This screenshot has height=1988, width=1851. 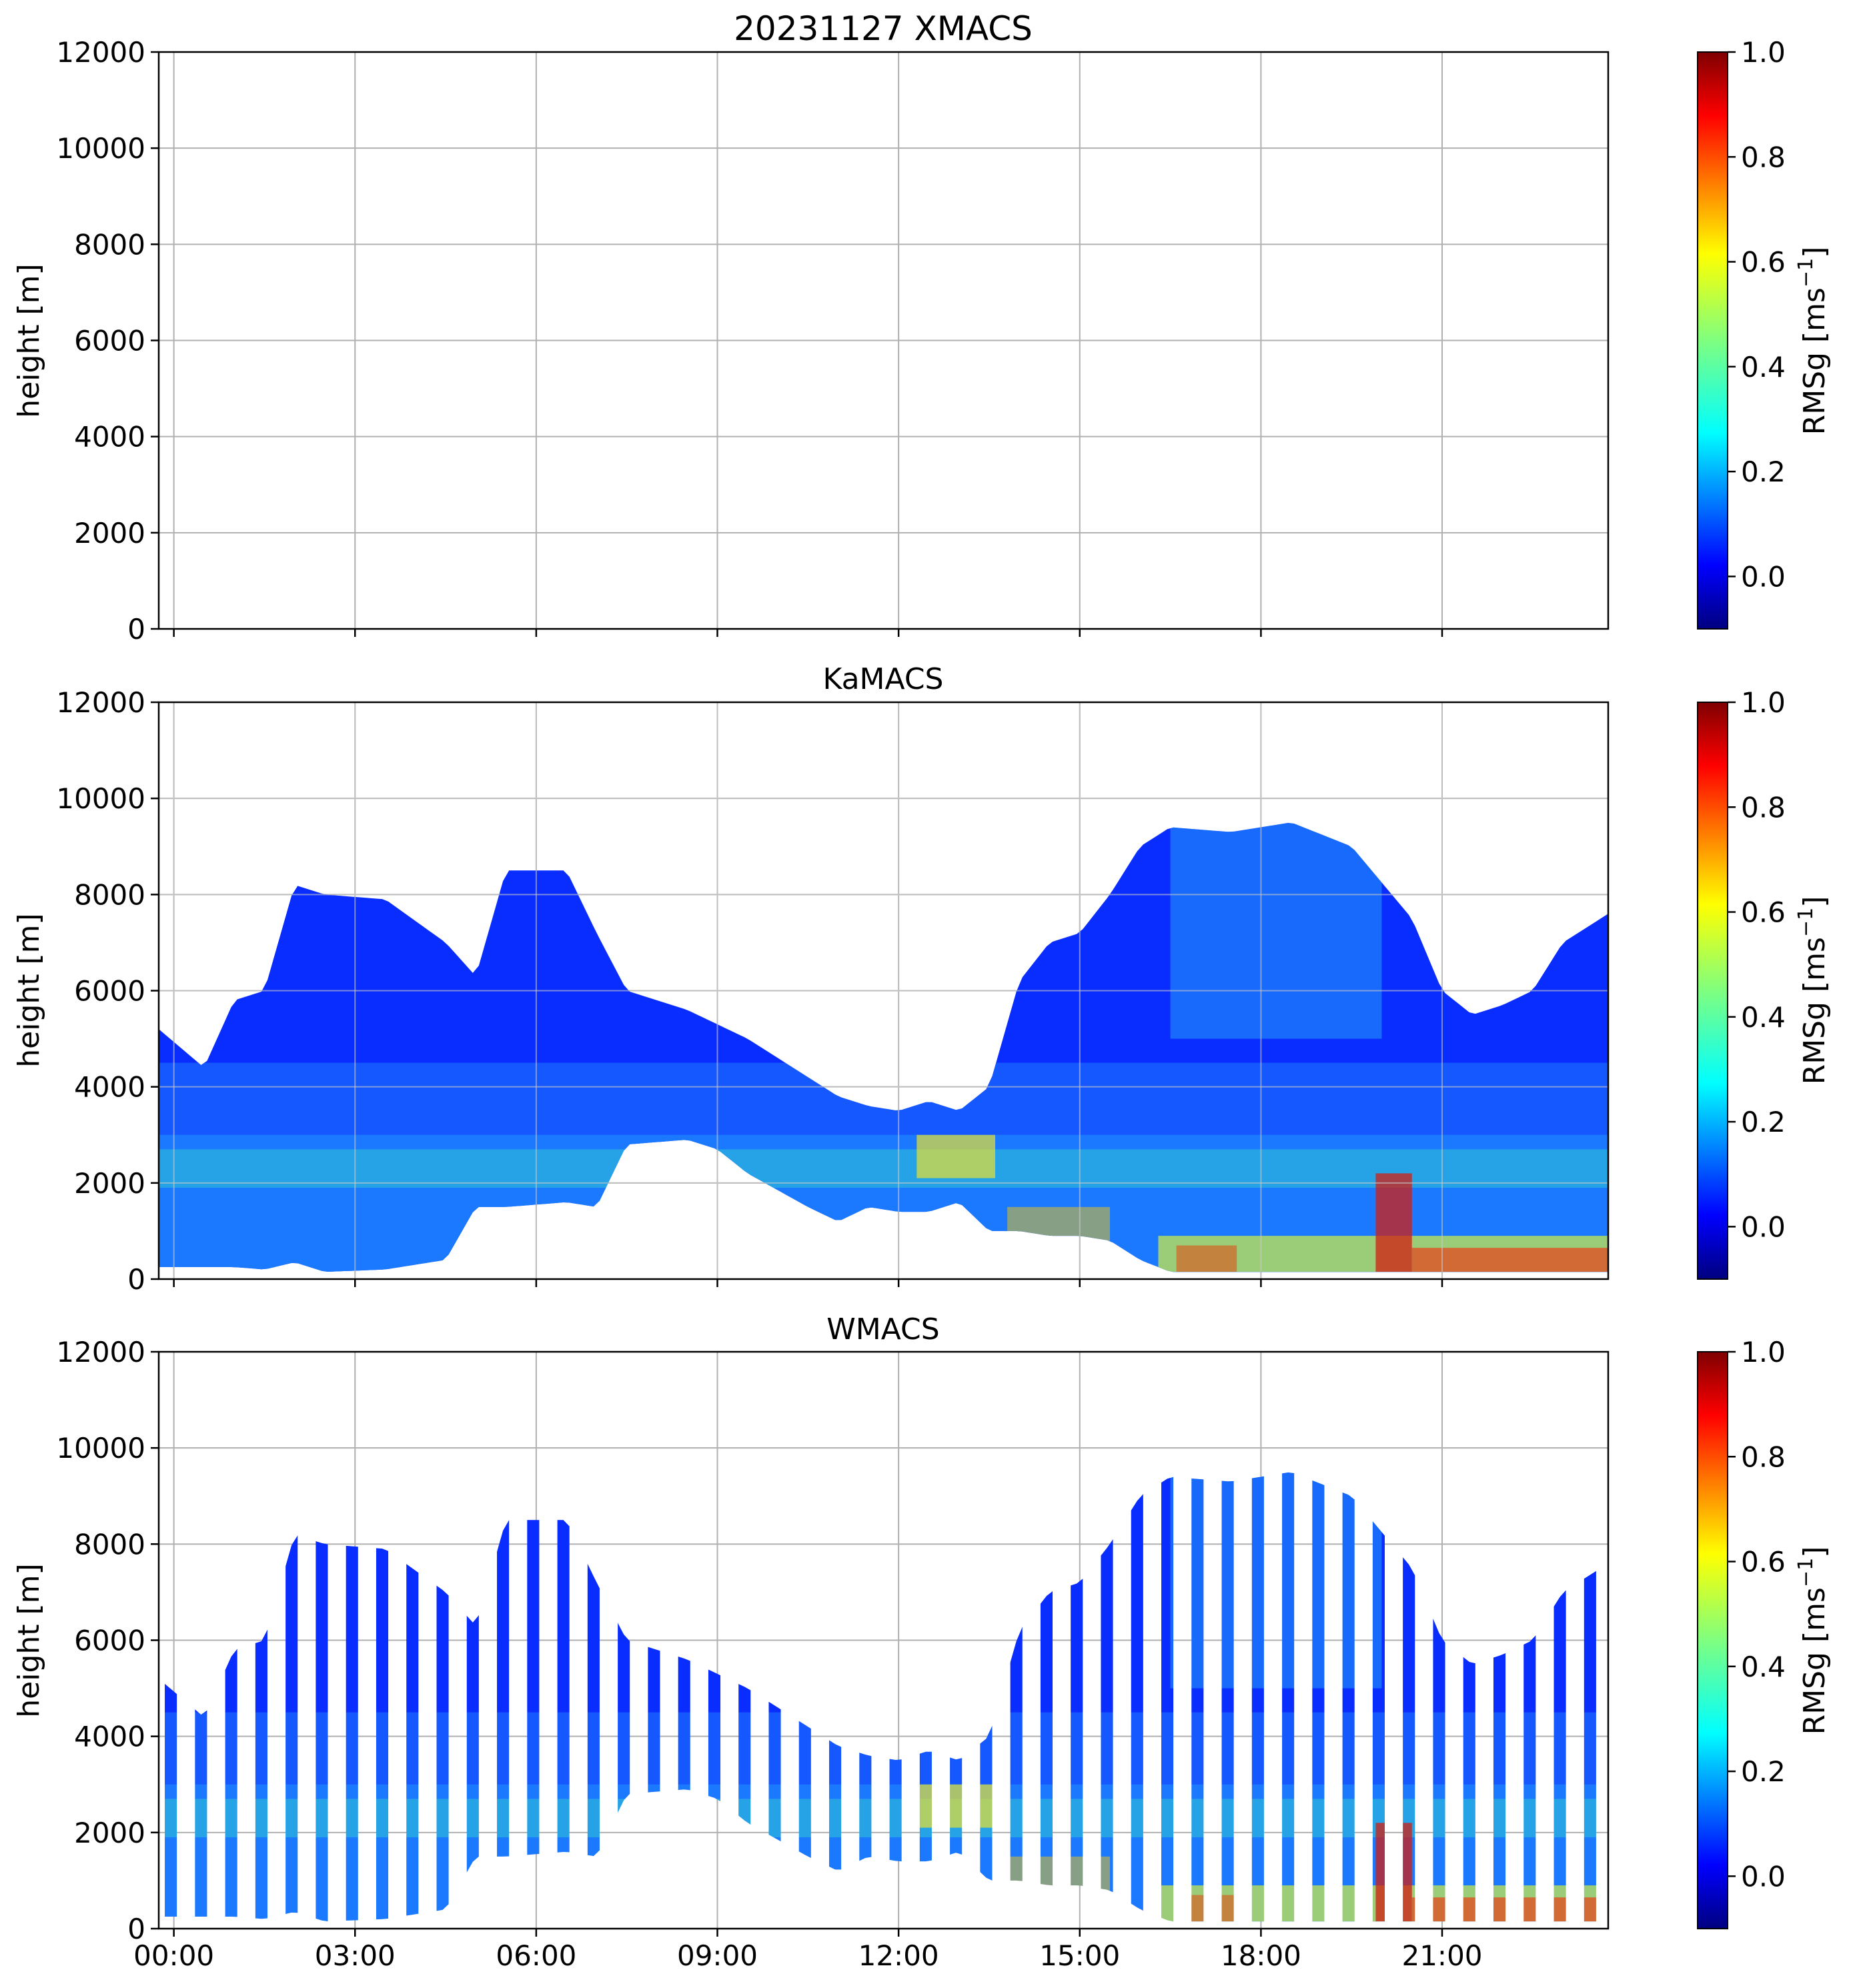 What do you see at coordinates (1079, 1955) in the screenshot?
I see `x-tick-label: 15:00` at bounding box center [1079, 1955].